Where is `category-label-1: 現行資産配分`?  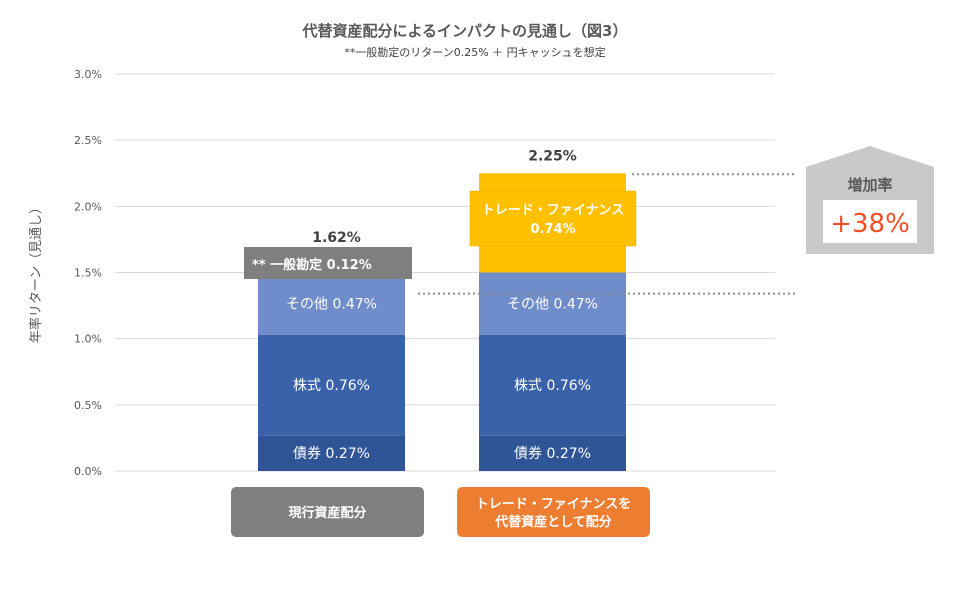 category-label-1: 現行資産配分 is located at coordinates (327, 512).